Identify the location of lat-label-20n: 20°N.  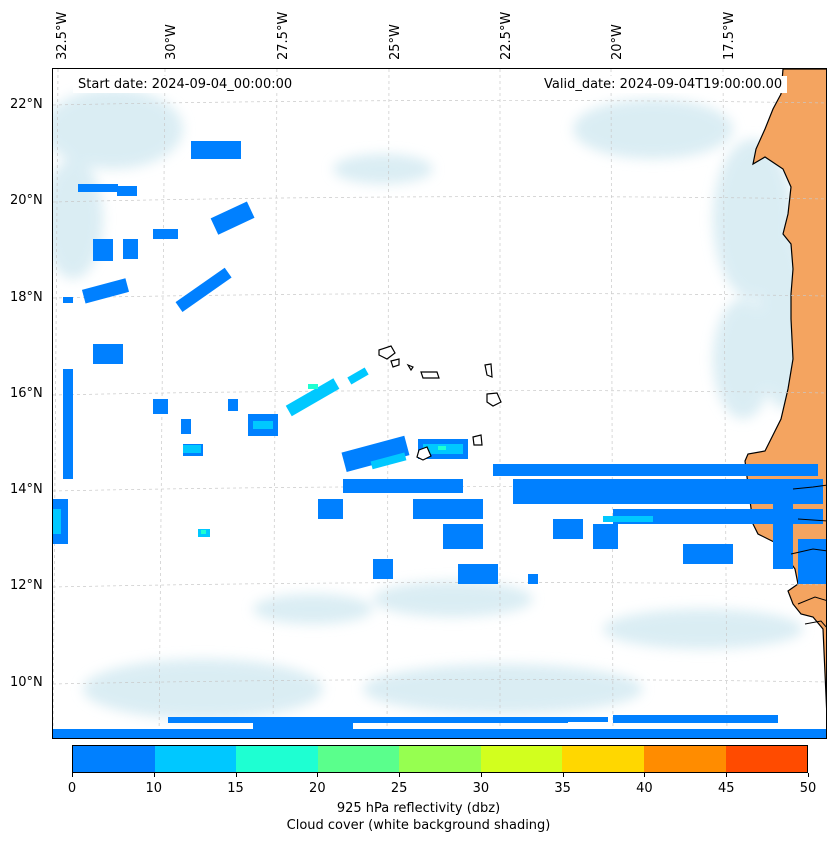
(26, 200).